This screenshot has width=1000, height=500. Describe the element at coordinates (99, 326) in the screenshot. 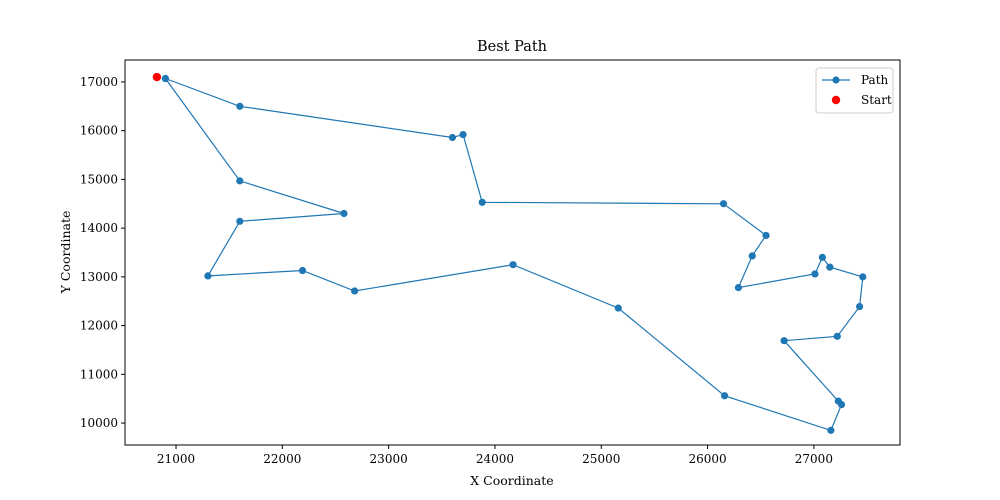

I see `y-tick-label: 12000` at that location.